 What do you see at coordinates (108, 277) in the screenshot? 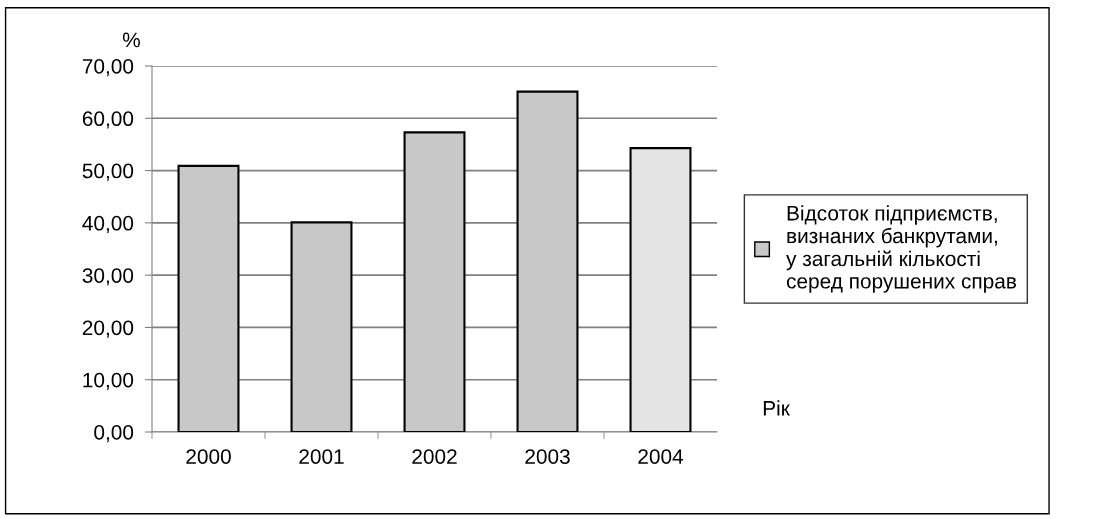
I see `y-tick-label: 30,00` at bounding box center [108, 277].